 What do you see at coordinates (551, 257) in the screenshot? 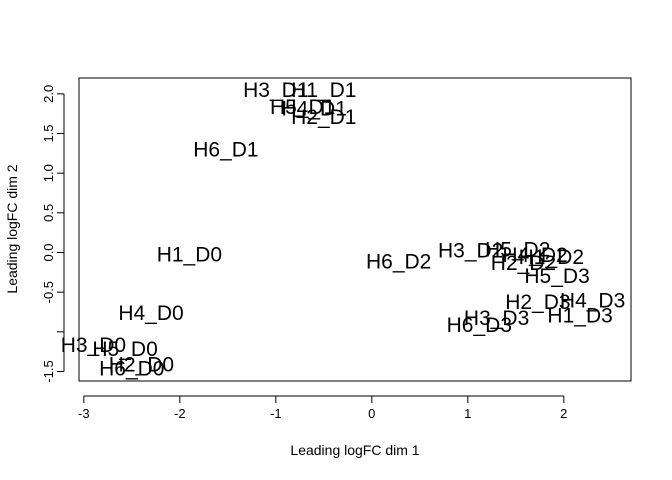
I see `point-label: H1_D2` at bounding box center [551, 257].